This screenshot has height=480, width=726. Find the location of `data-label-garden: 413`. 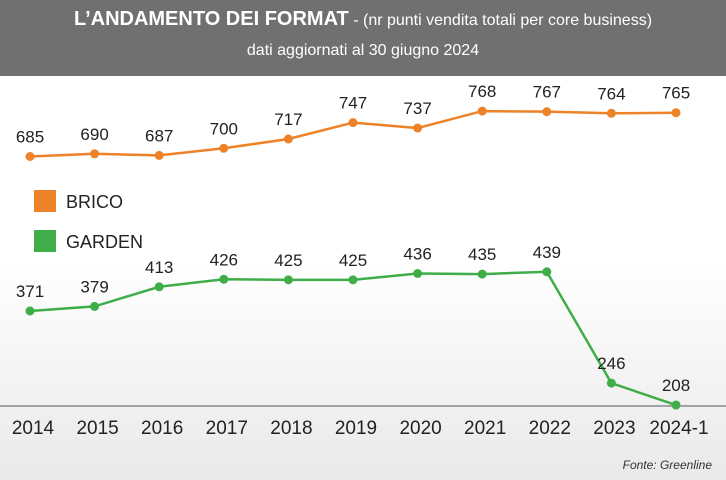

data-label-garden: 413 is located at coordinates (159, 267).